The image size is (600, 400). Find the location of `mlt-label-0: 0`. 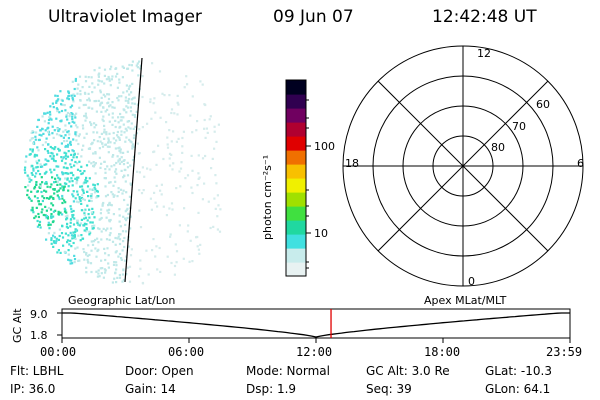

mlt-label-0: 0 is located at coordinates (471, 281).